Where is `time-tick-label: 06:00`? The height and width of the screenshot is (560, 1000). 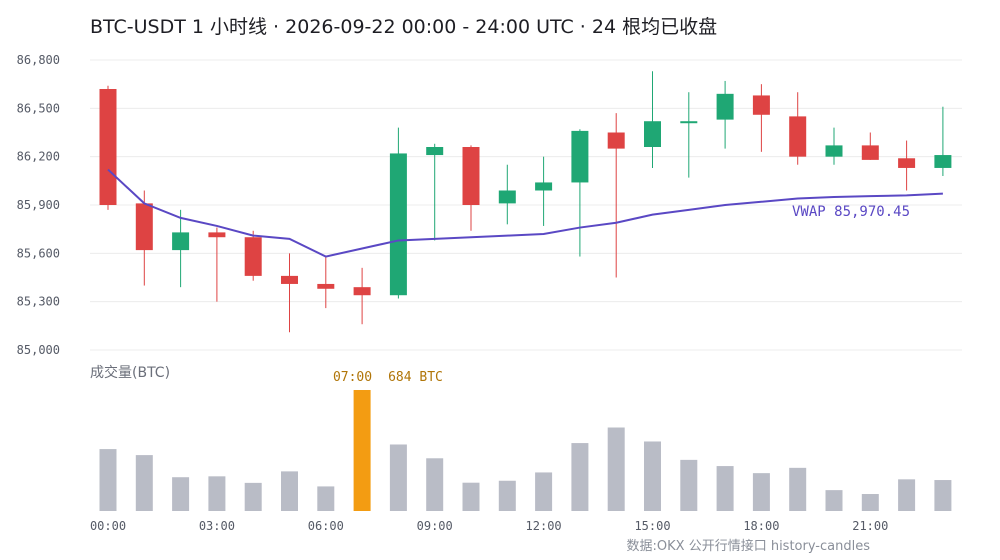 time-tick-label: 06:00 is located at coordinates (326, 526).